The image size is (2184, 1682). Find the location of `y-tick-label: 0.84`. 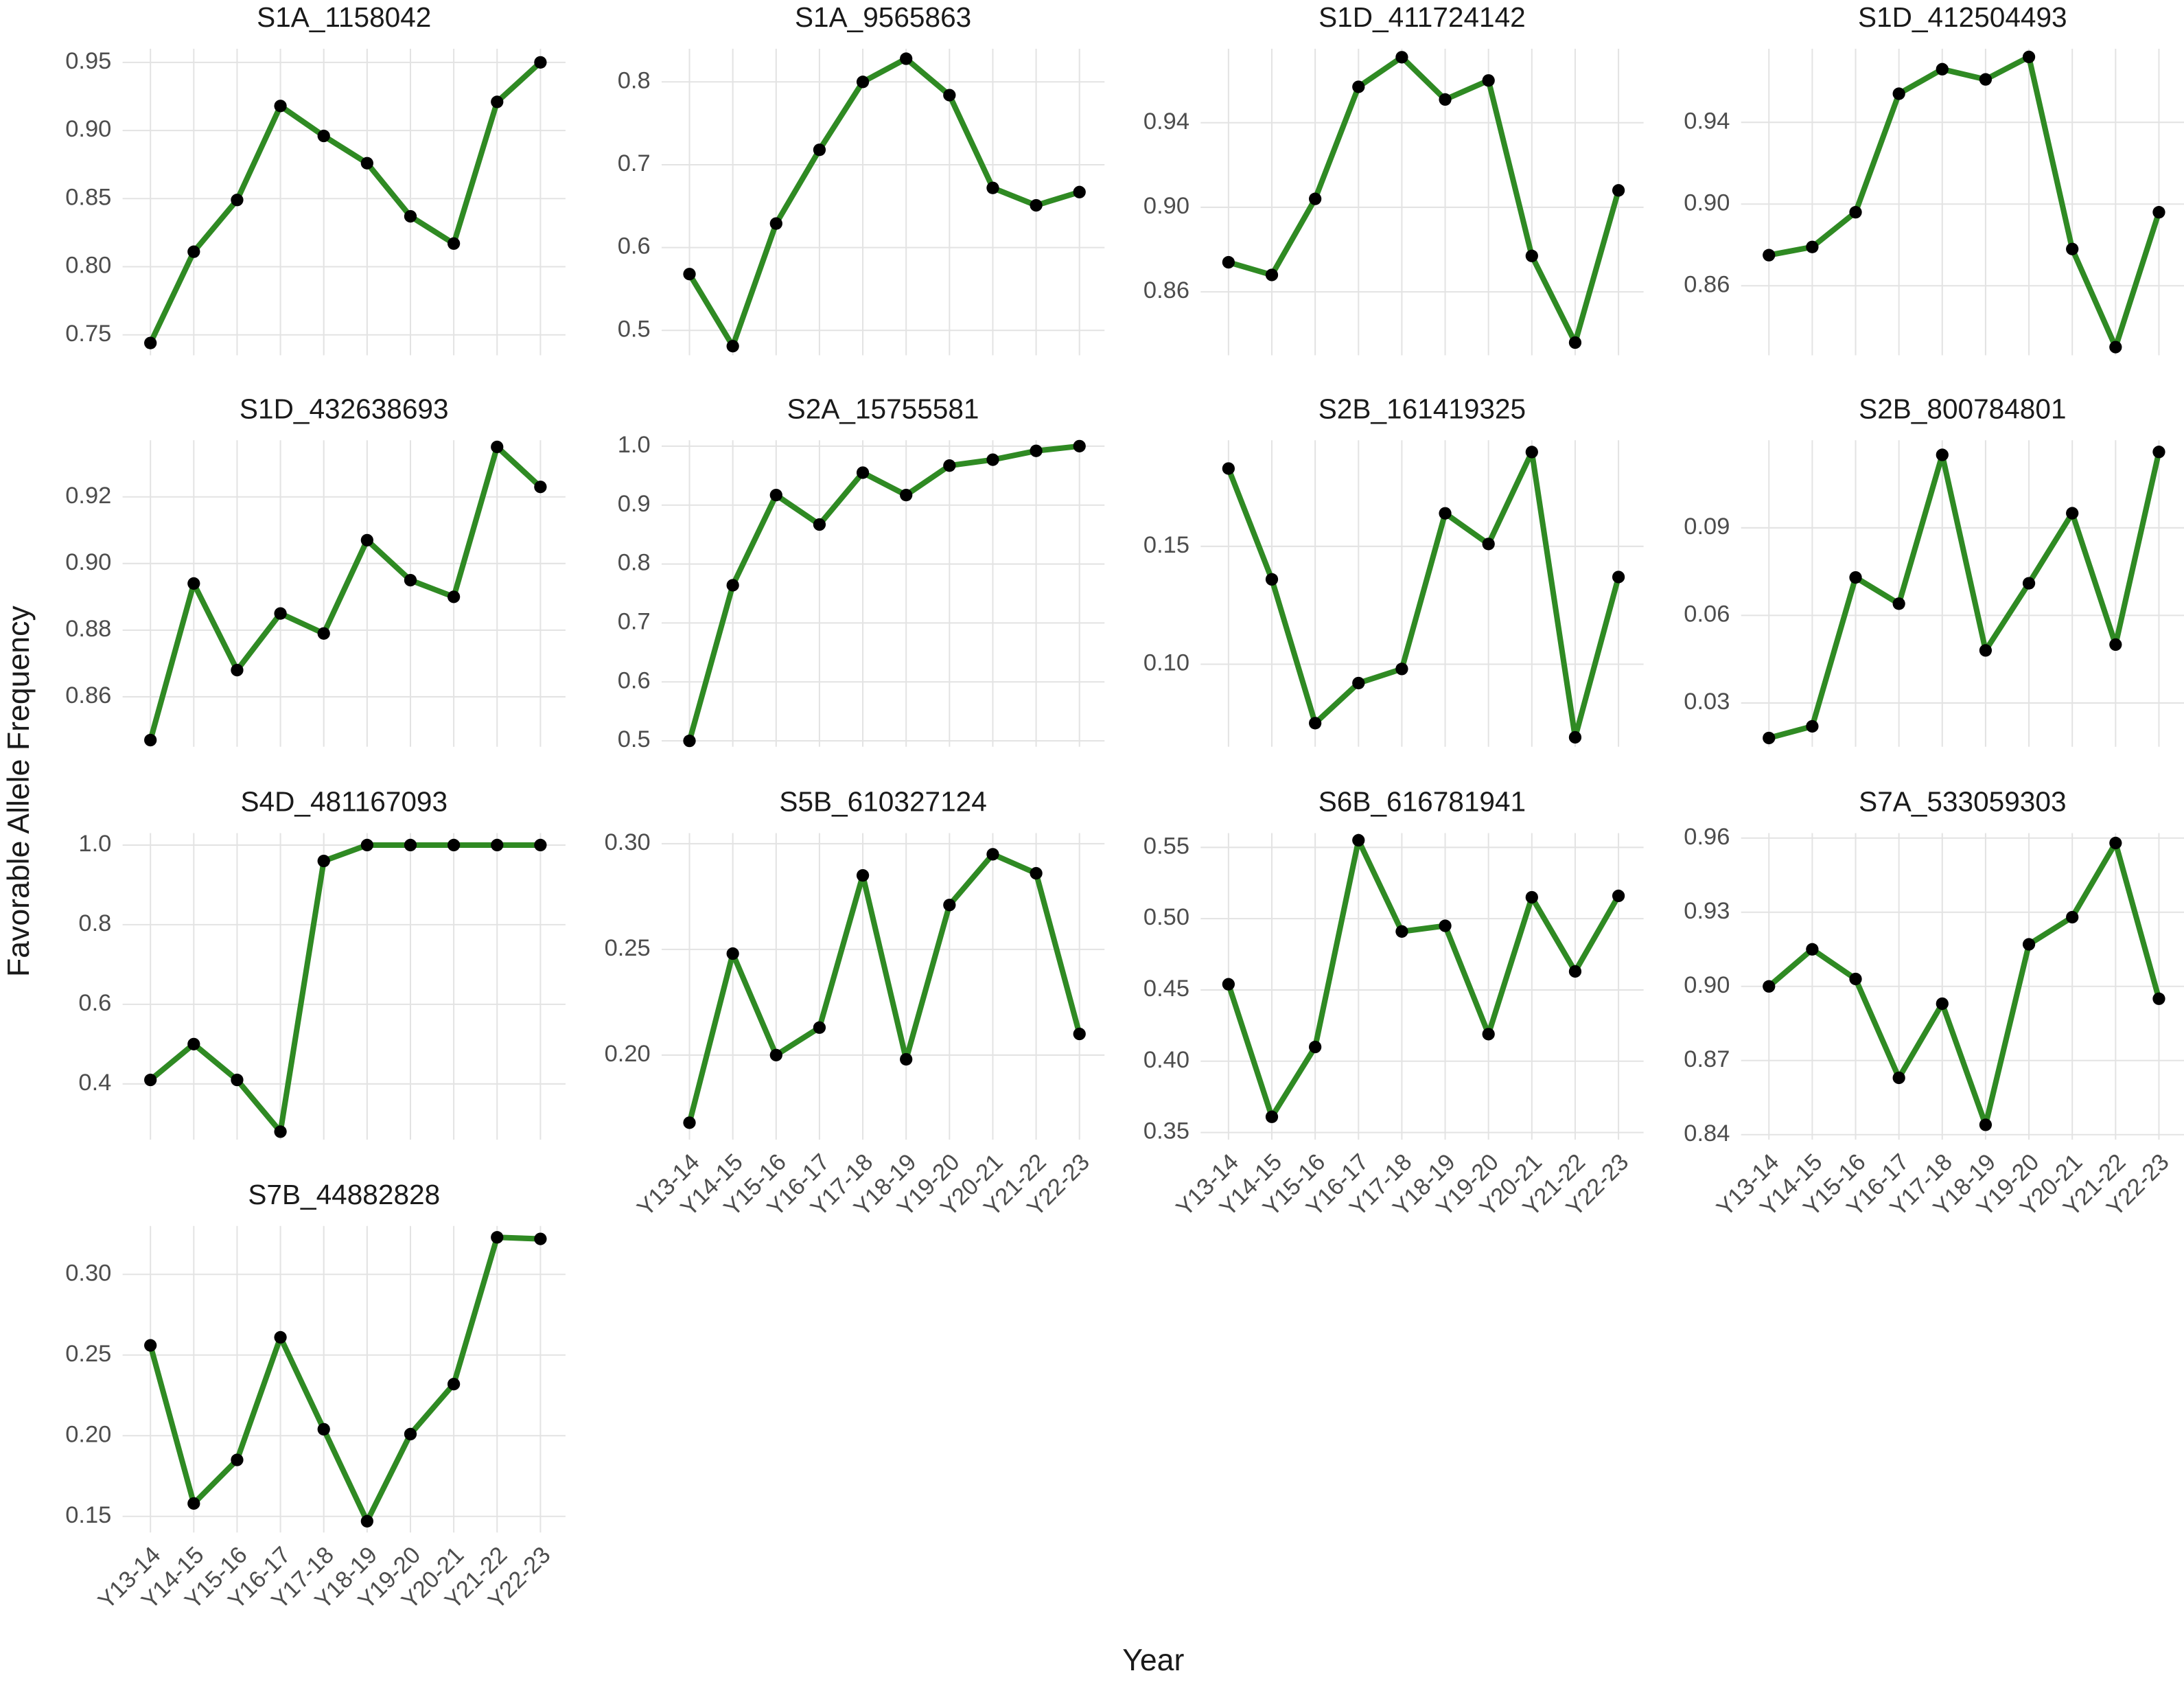

y-tick-label: 0.84 is located at coordinates (1707, 1133).